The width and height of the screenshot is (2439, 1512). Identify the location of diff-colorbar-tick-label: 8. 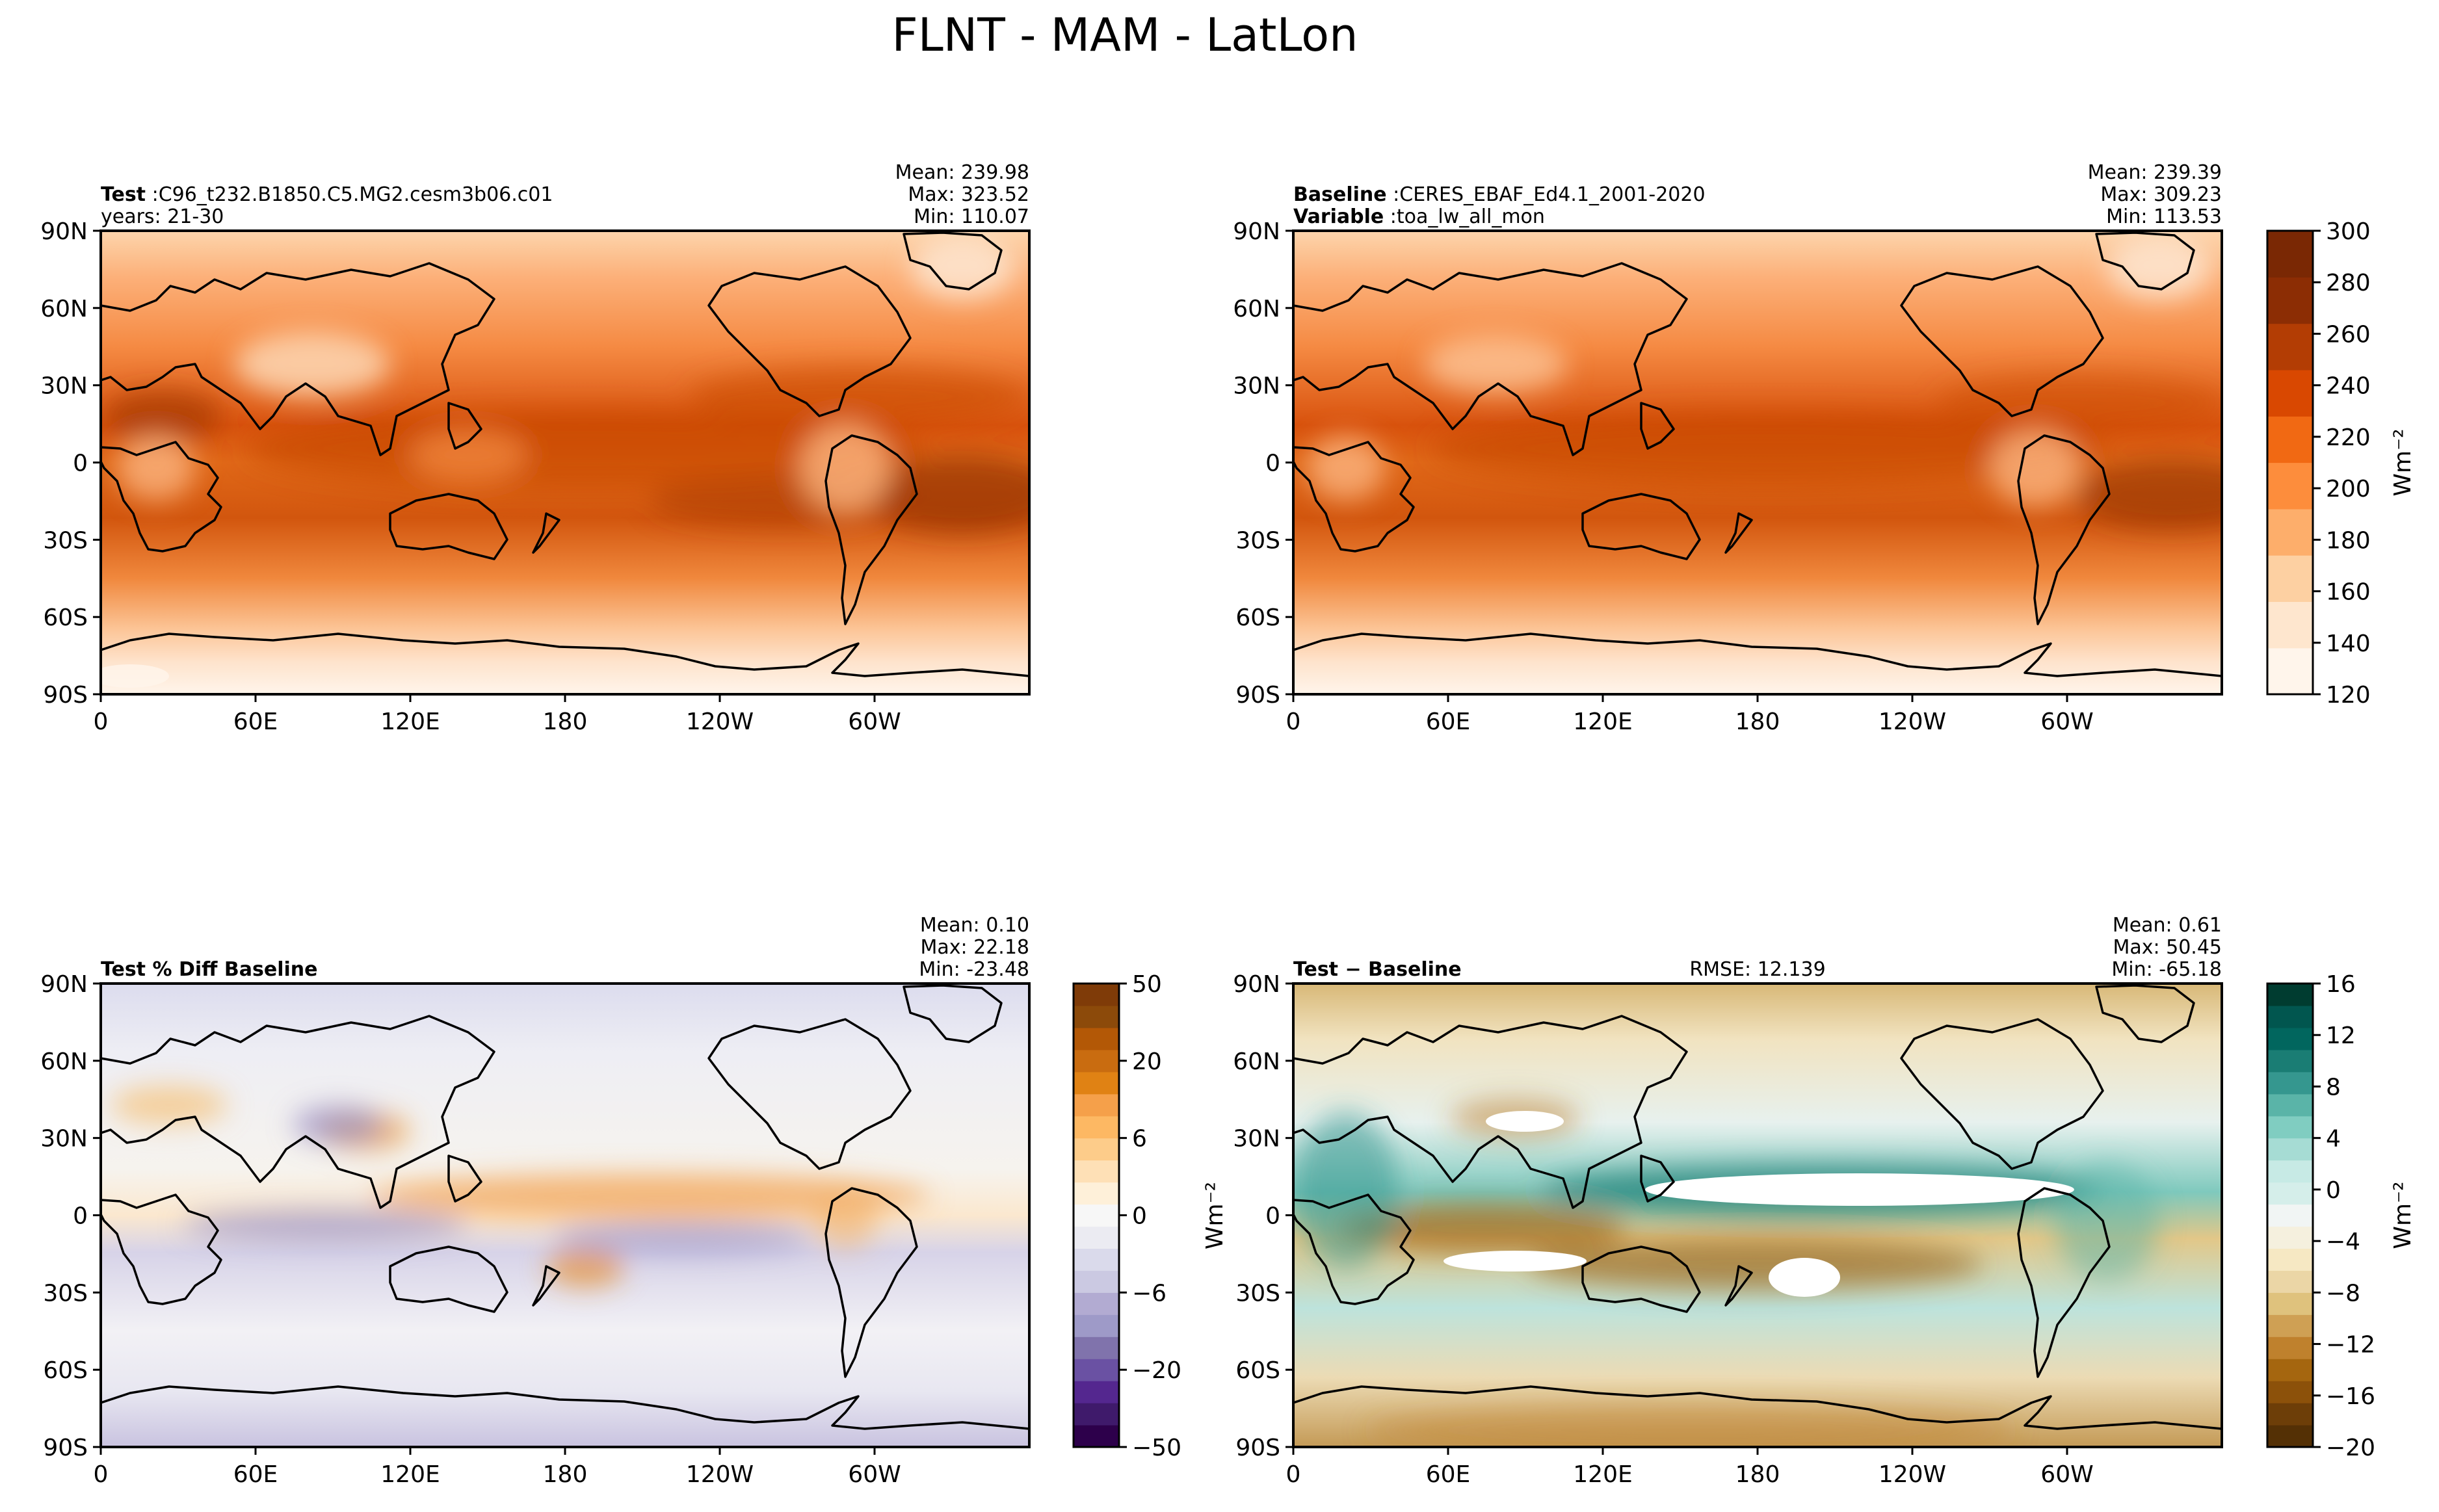
(2333, 1087).